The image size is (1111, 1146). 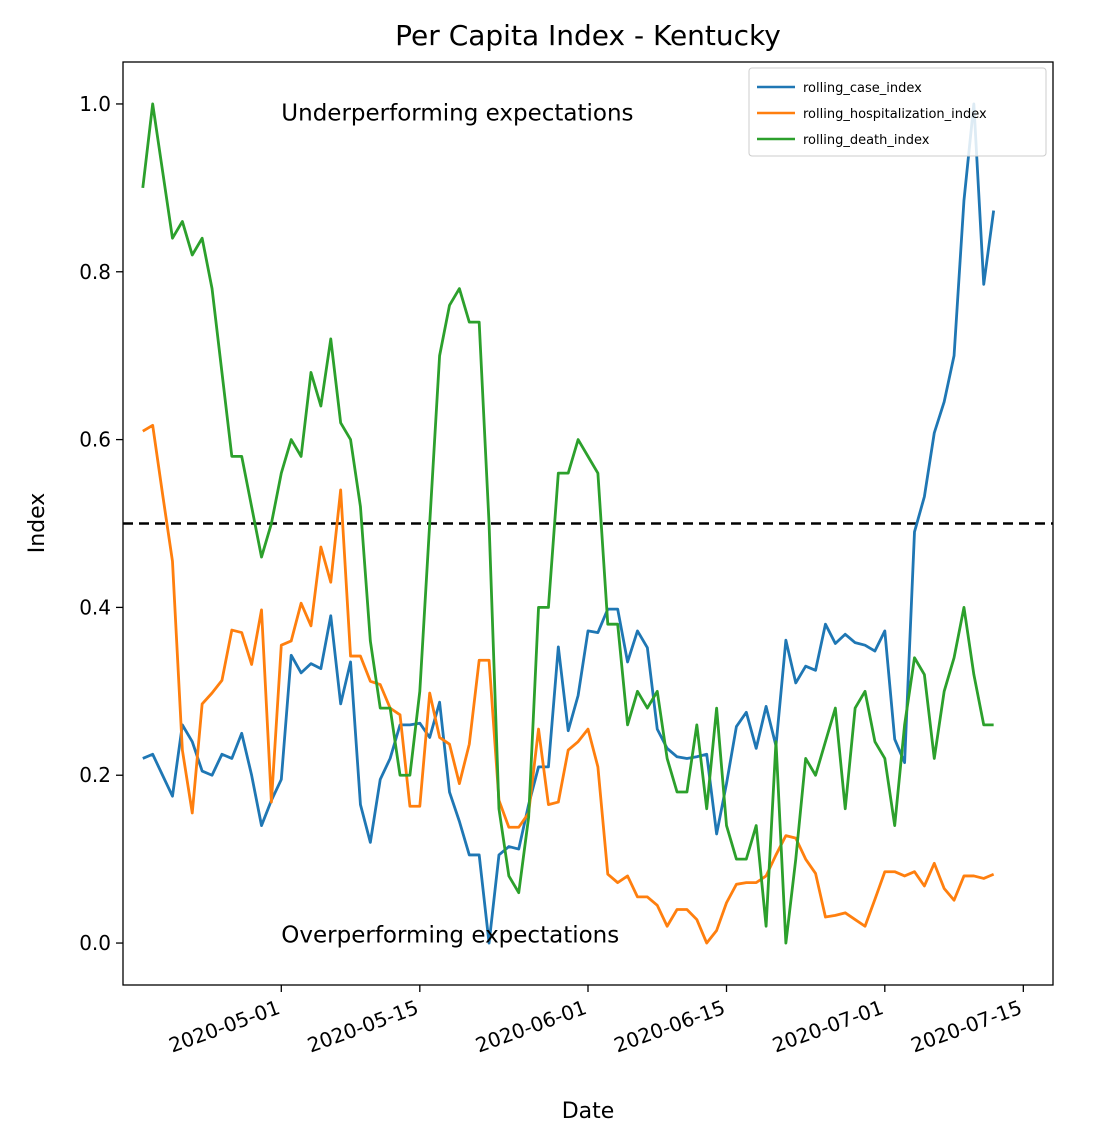 I want to click on y-tick-label: 1.0, so click(x=95, y=104).